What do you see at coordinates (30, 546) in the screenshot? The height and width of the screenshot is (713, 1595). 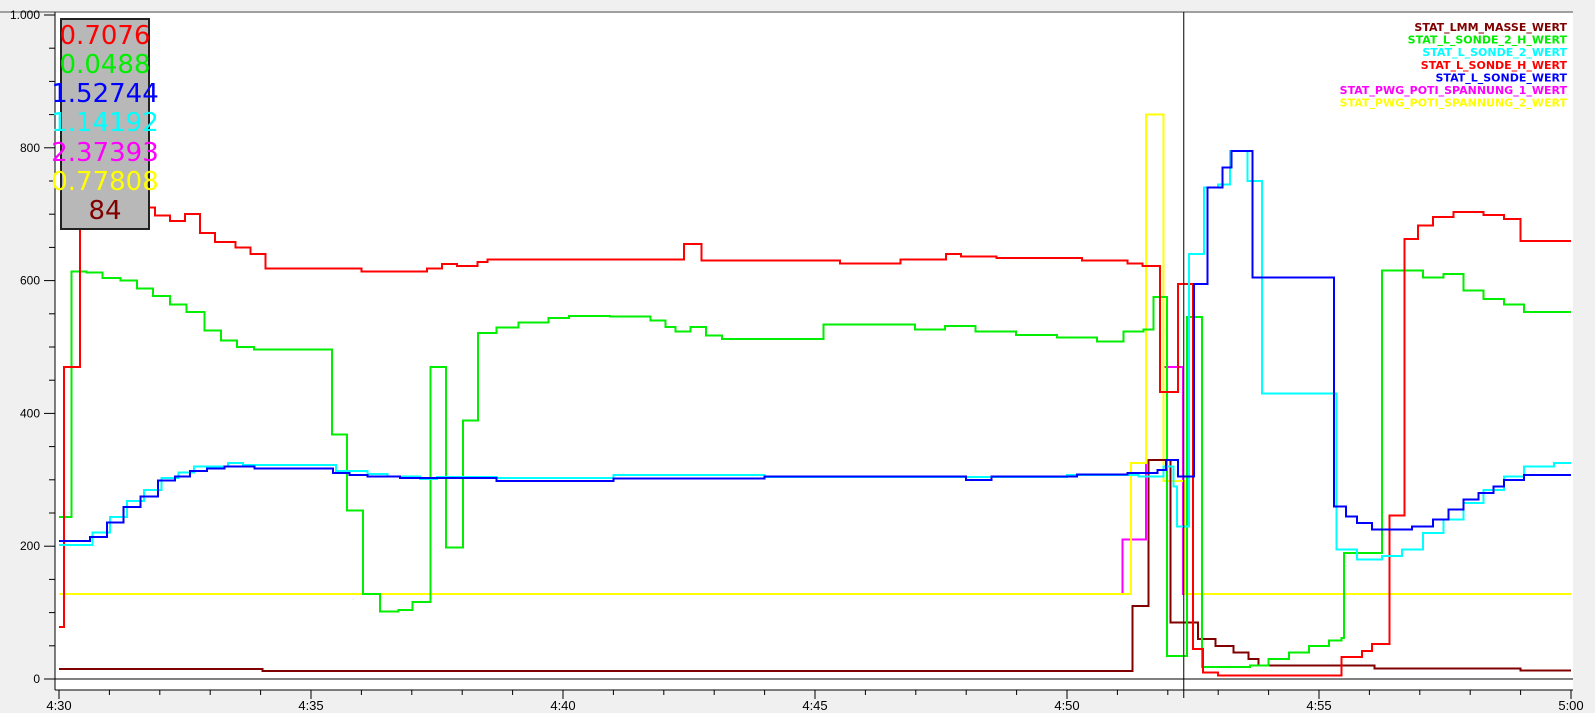 I see `y-tick-label: 200` at bounding box center [30, 546].